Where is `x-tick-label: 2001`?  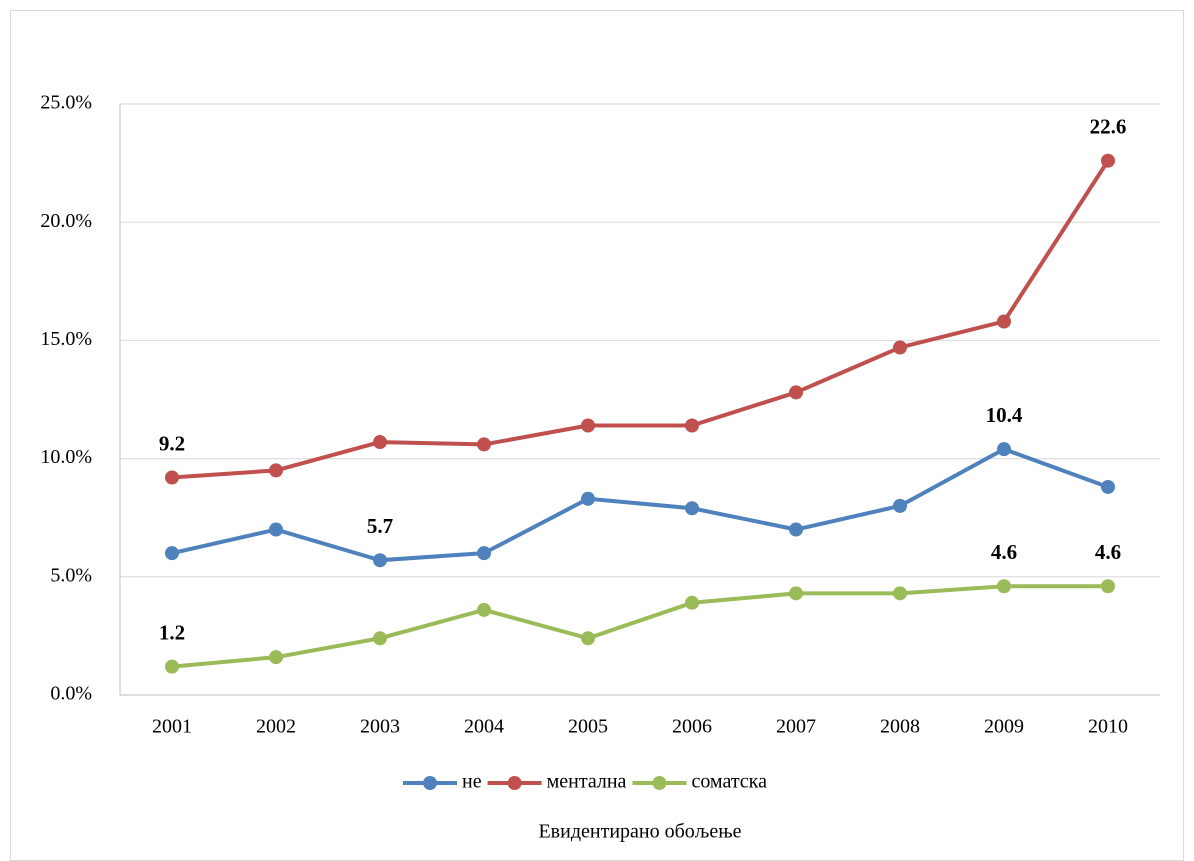
x-tick-label: 2001 is located at coordinates (172, 727).